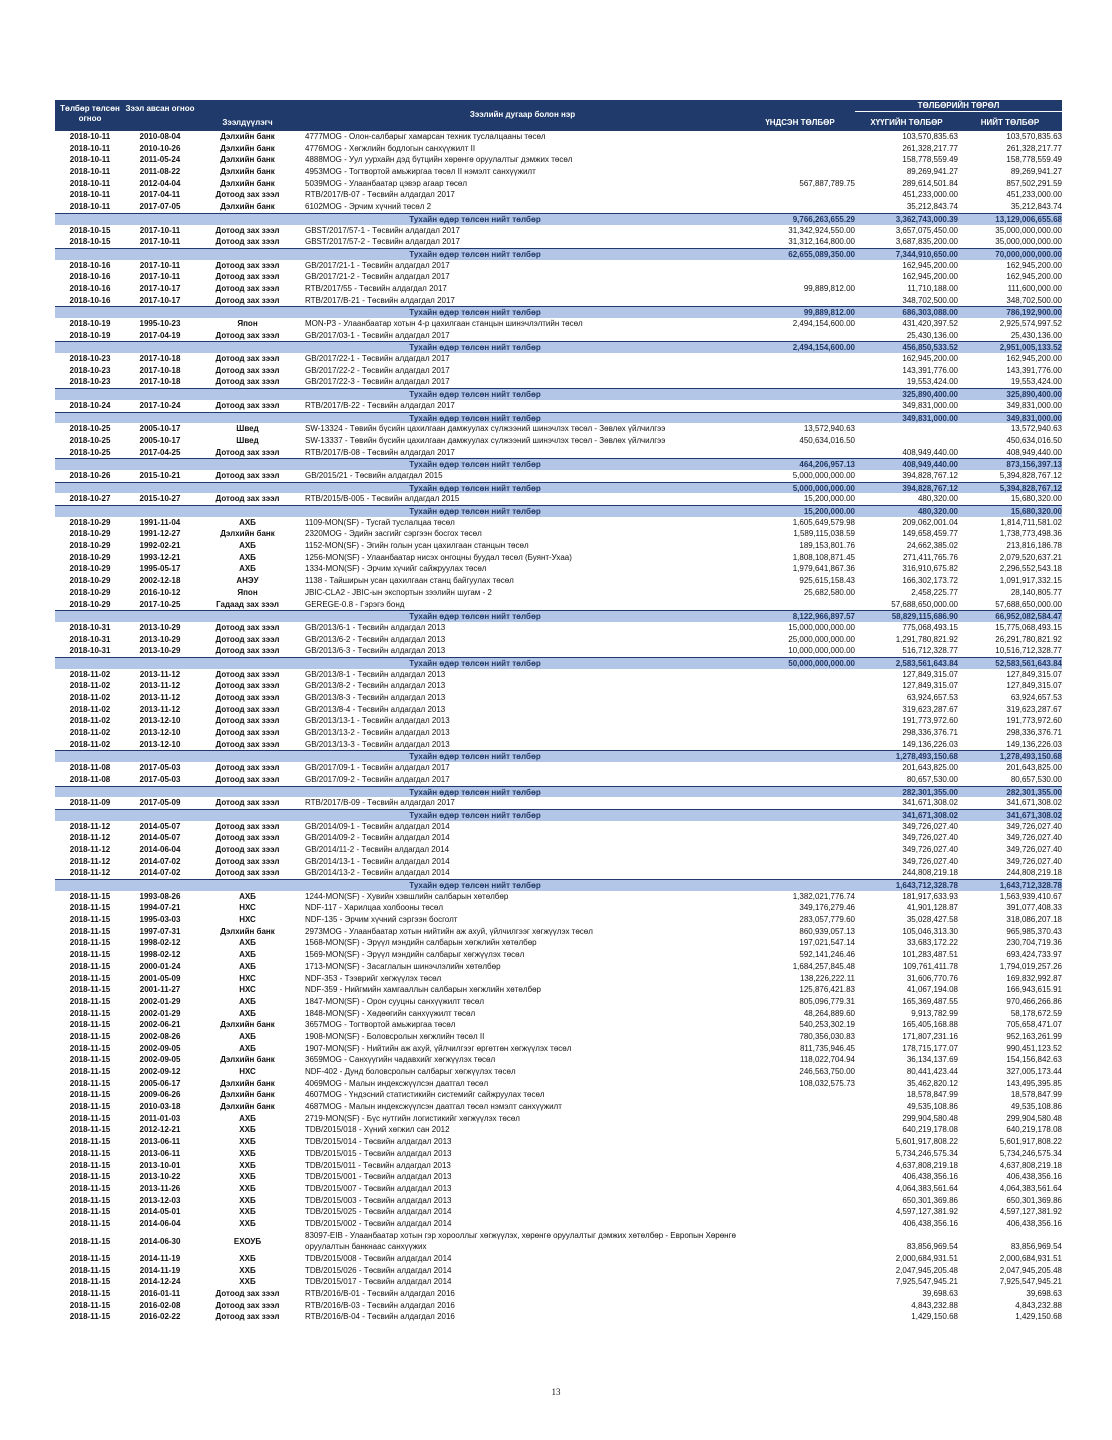  Describe the element at coordinates (160, 1107) in the screenshot. I see `cell-loan-date: 2010-03-18` at that location.